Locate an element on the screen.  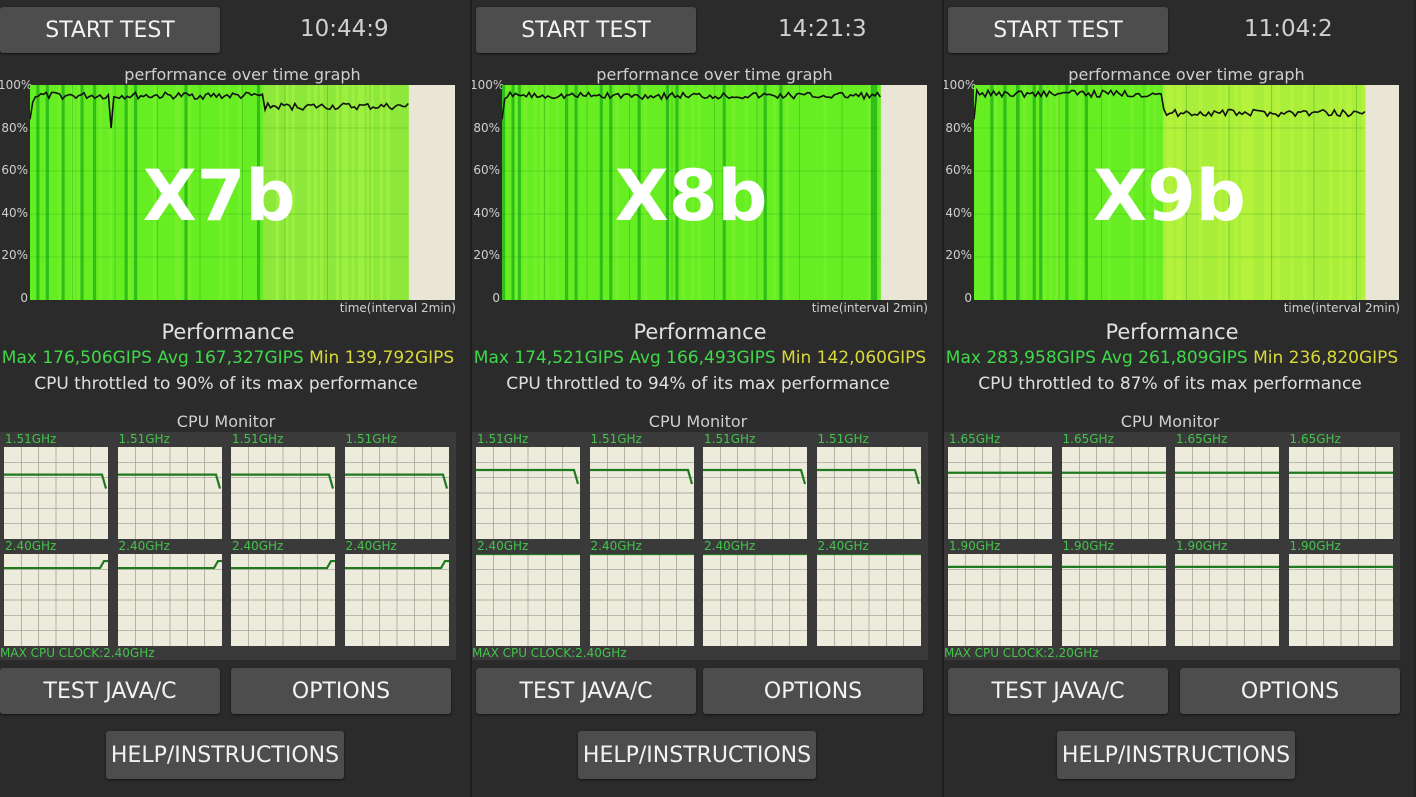
elapsed-time: 14:21:3 is located at coordinates (822, 29).